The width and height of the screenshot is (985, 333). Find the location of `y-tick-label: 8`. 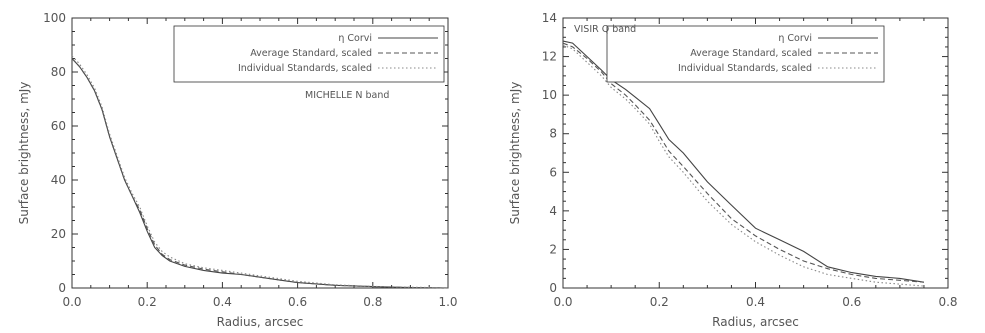

y-tick-label: 8 is located at coordinates (553, 134).